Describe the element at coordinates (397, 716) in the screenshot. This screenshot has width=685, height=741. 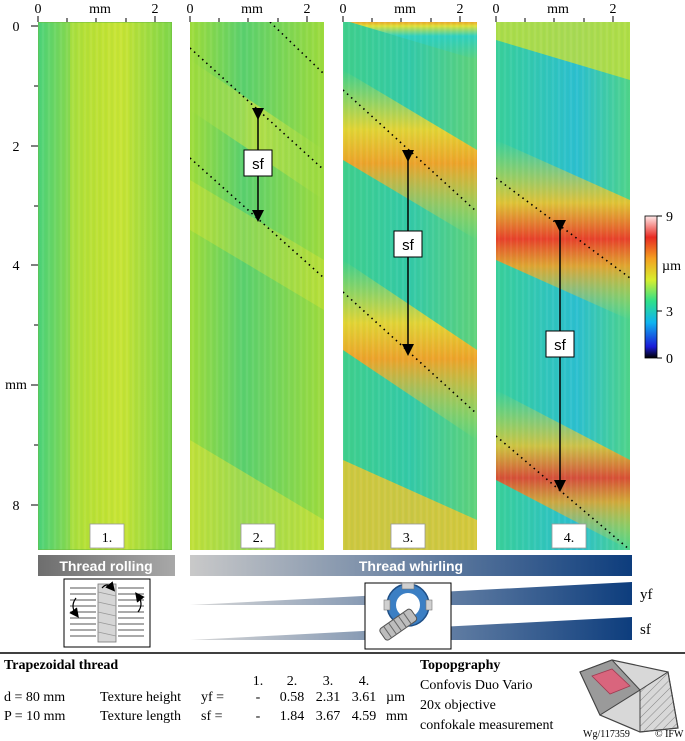
I see `length-unit: mm` at that location.